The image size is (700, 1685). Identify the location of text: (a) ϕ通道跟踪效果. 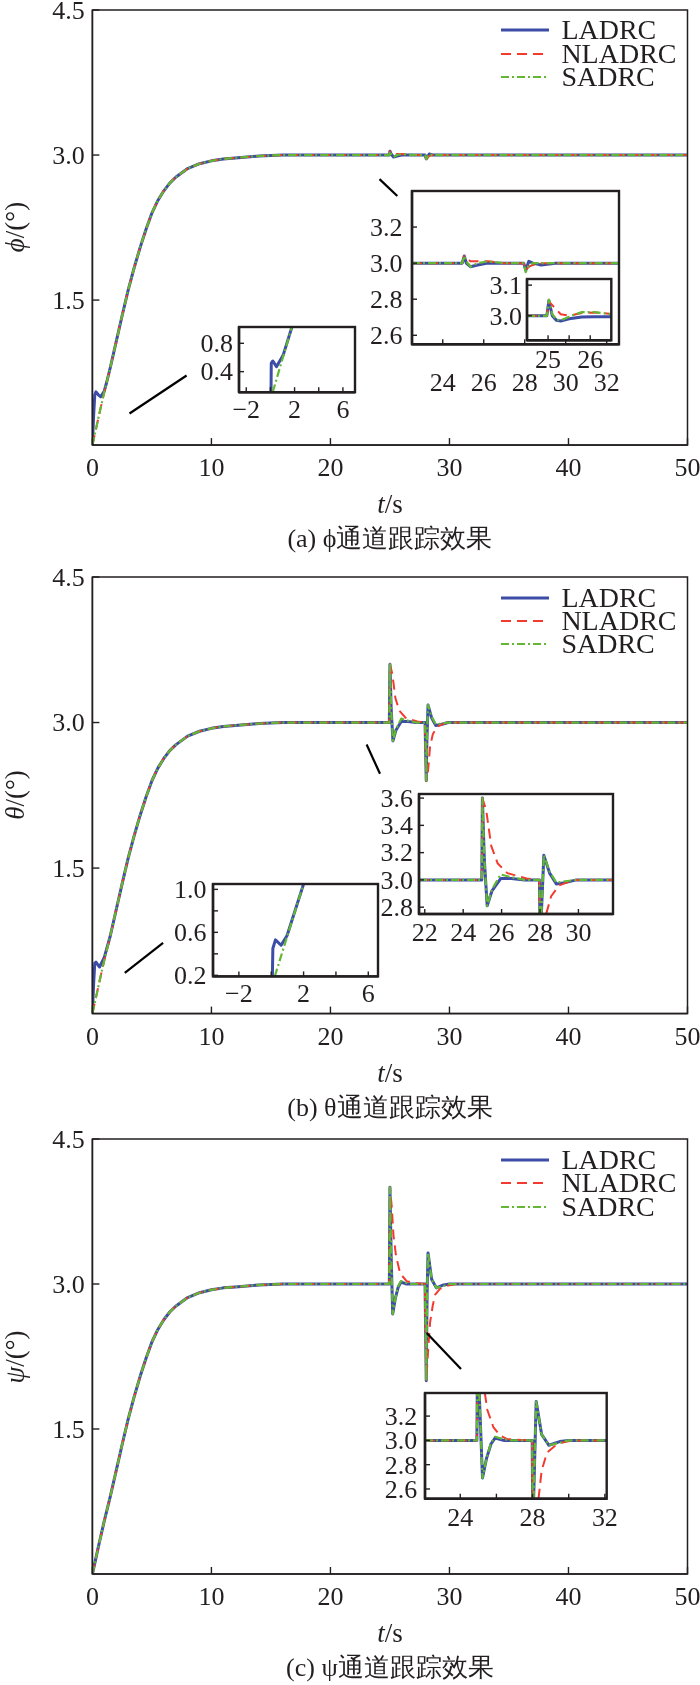
(390, 538).